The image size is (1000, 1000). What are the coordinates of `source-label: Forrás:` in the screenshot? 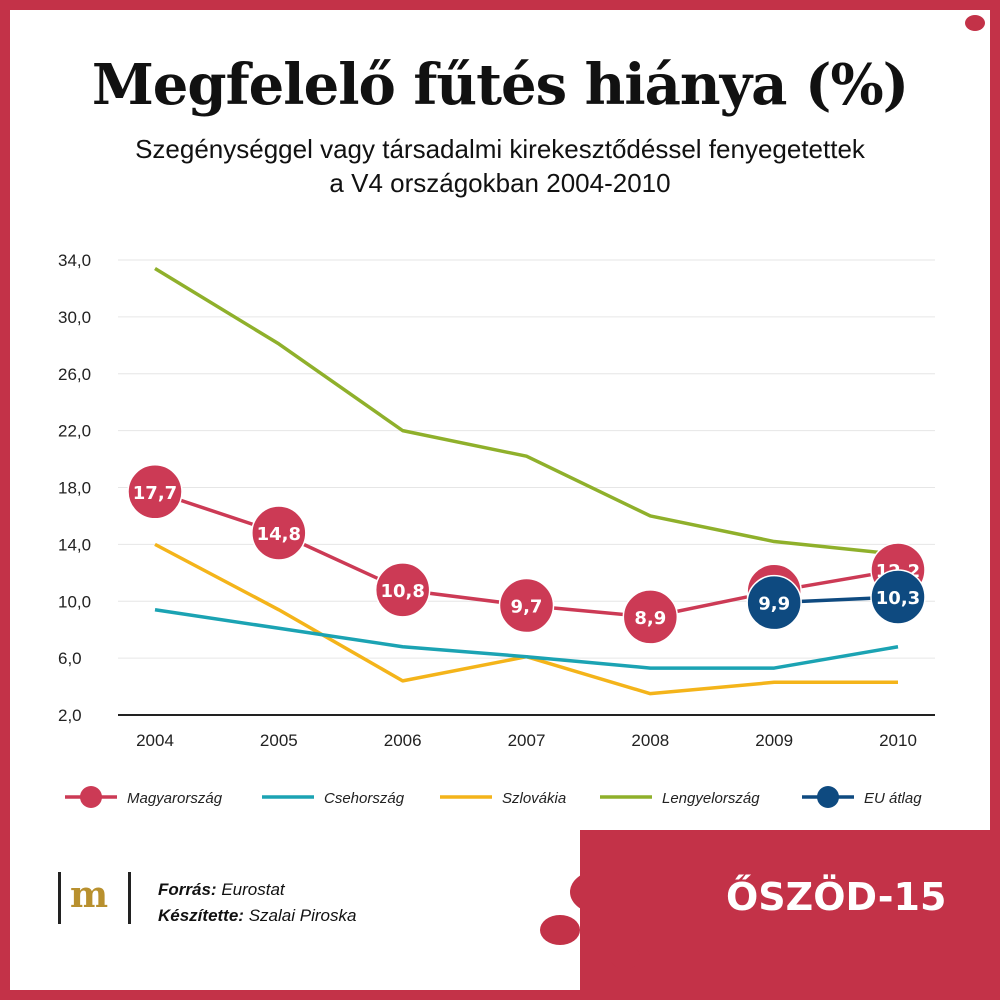 It's located at (187, 889).